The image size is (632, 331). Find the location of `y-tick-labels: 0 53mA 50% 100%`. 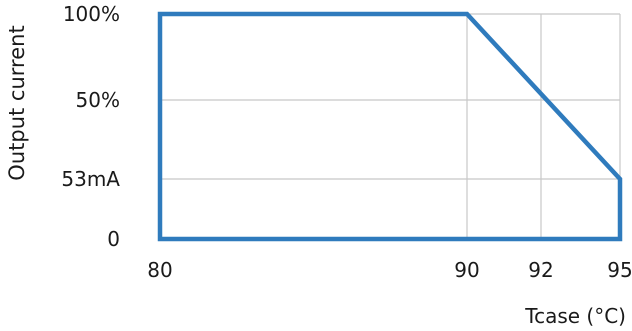

y-tick-labels: 0 53mA 50% 100% is located at coordinates (90, 126).